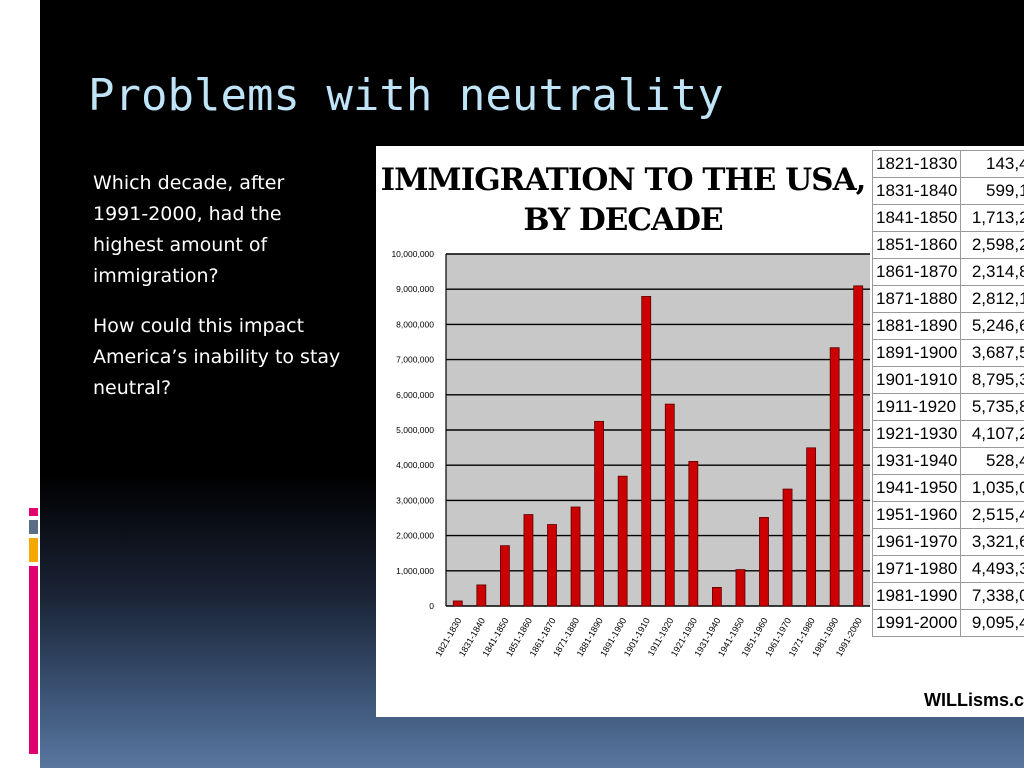 This screenshot has width=1024, height=768. Describe the element at coordinates (916, 407) in the screenshot. I see `table-decade-cell: 1911-1920` at that location.